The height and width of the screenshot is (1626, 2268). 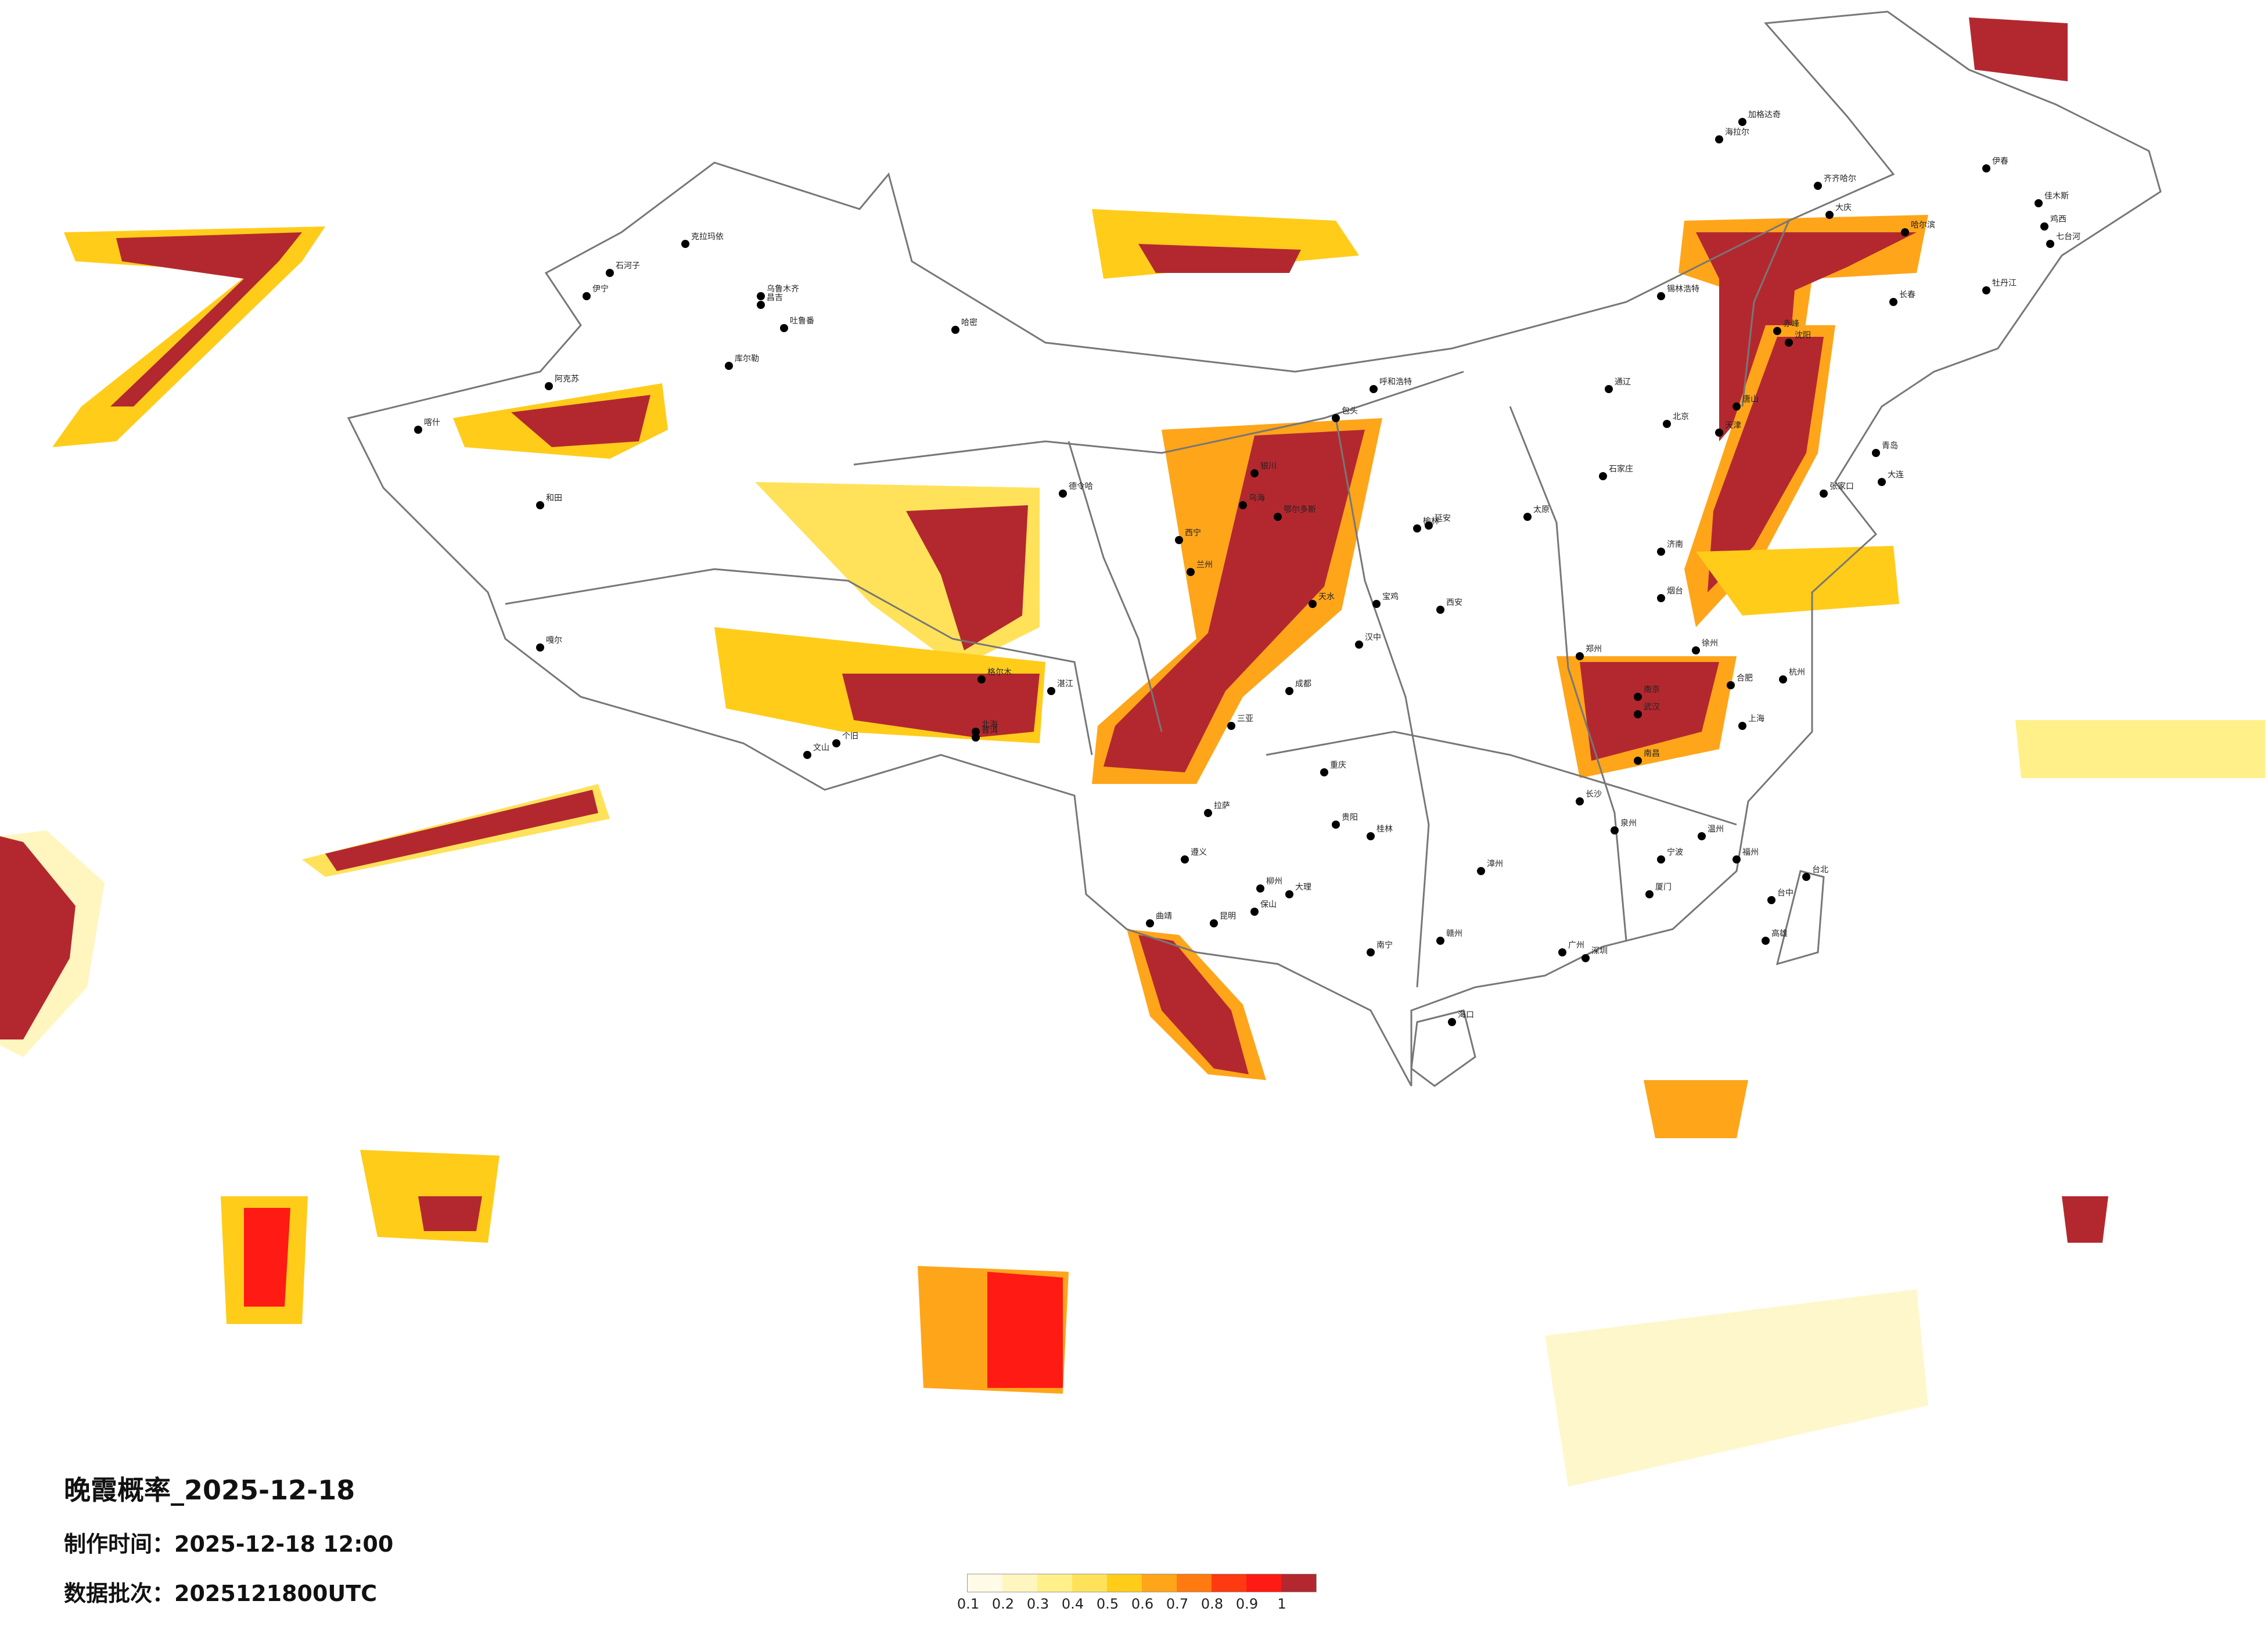 What do you see at coordinates (1737, 132) in the screenshot?
I see `city-label: 海拉尔` at bounding box center [1737, 132].